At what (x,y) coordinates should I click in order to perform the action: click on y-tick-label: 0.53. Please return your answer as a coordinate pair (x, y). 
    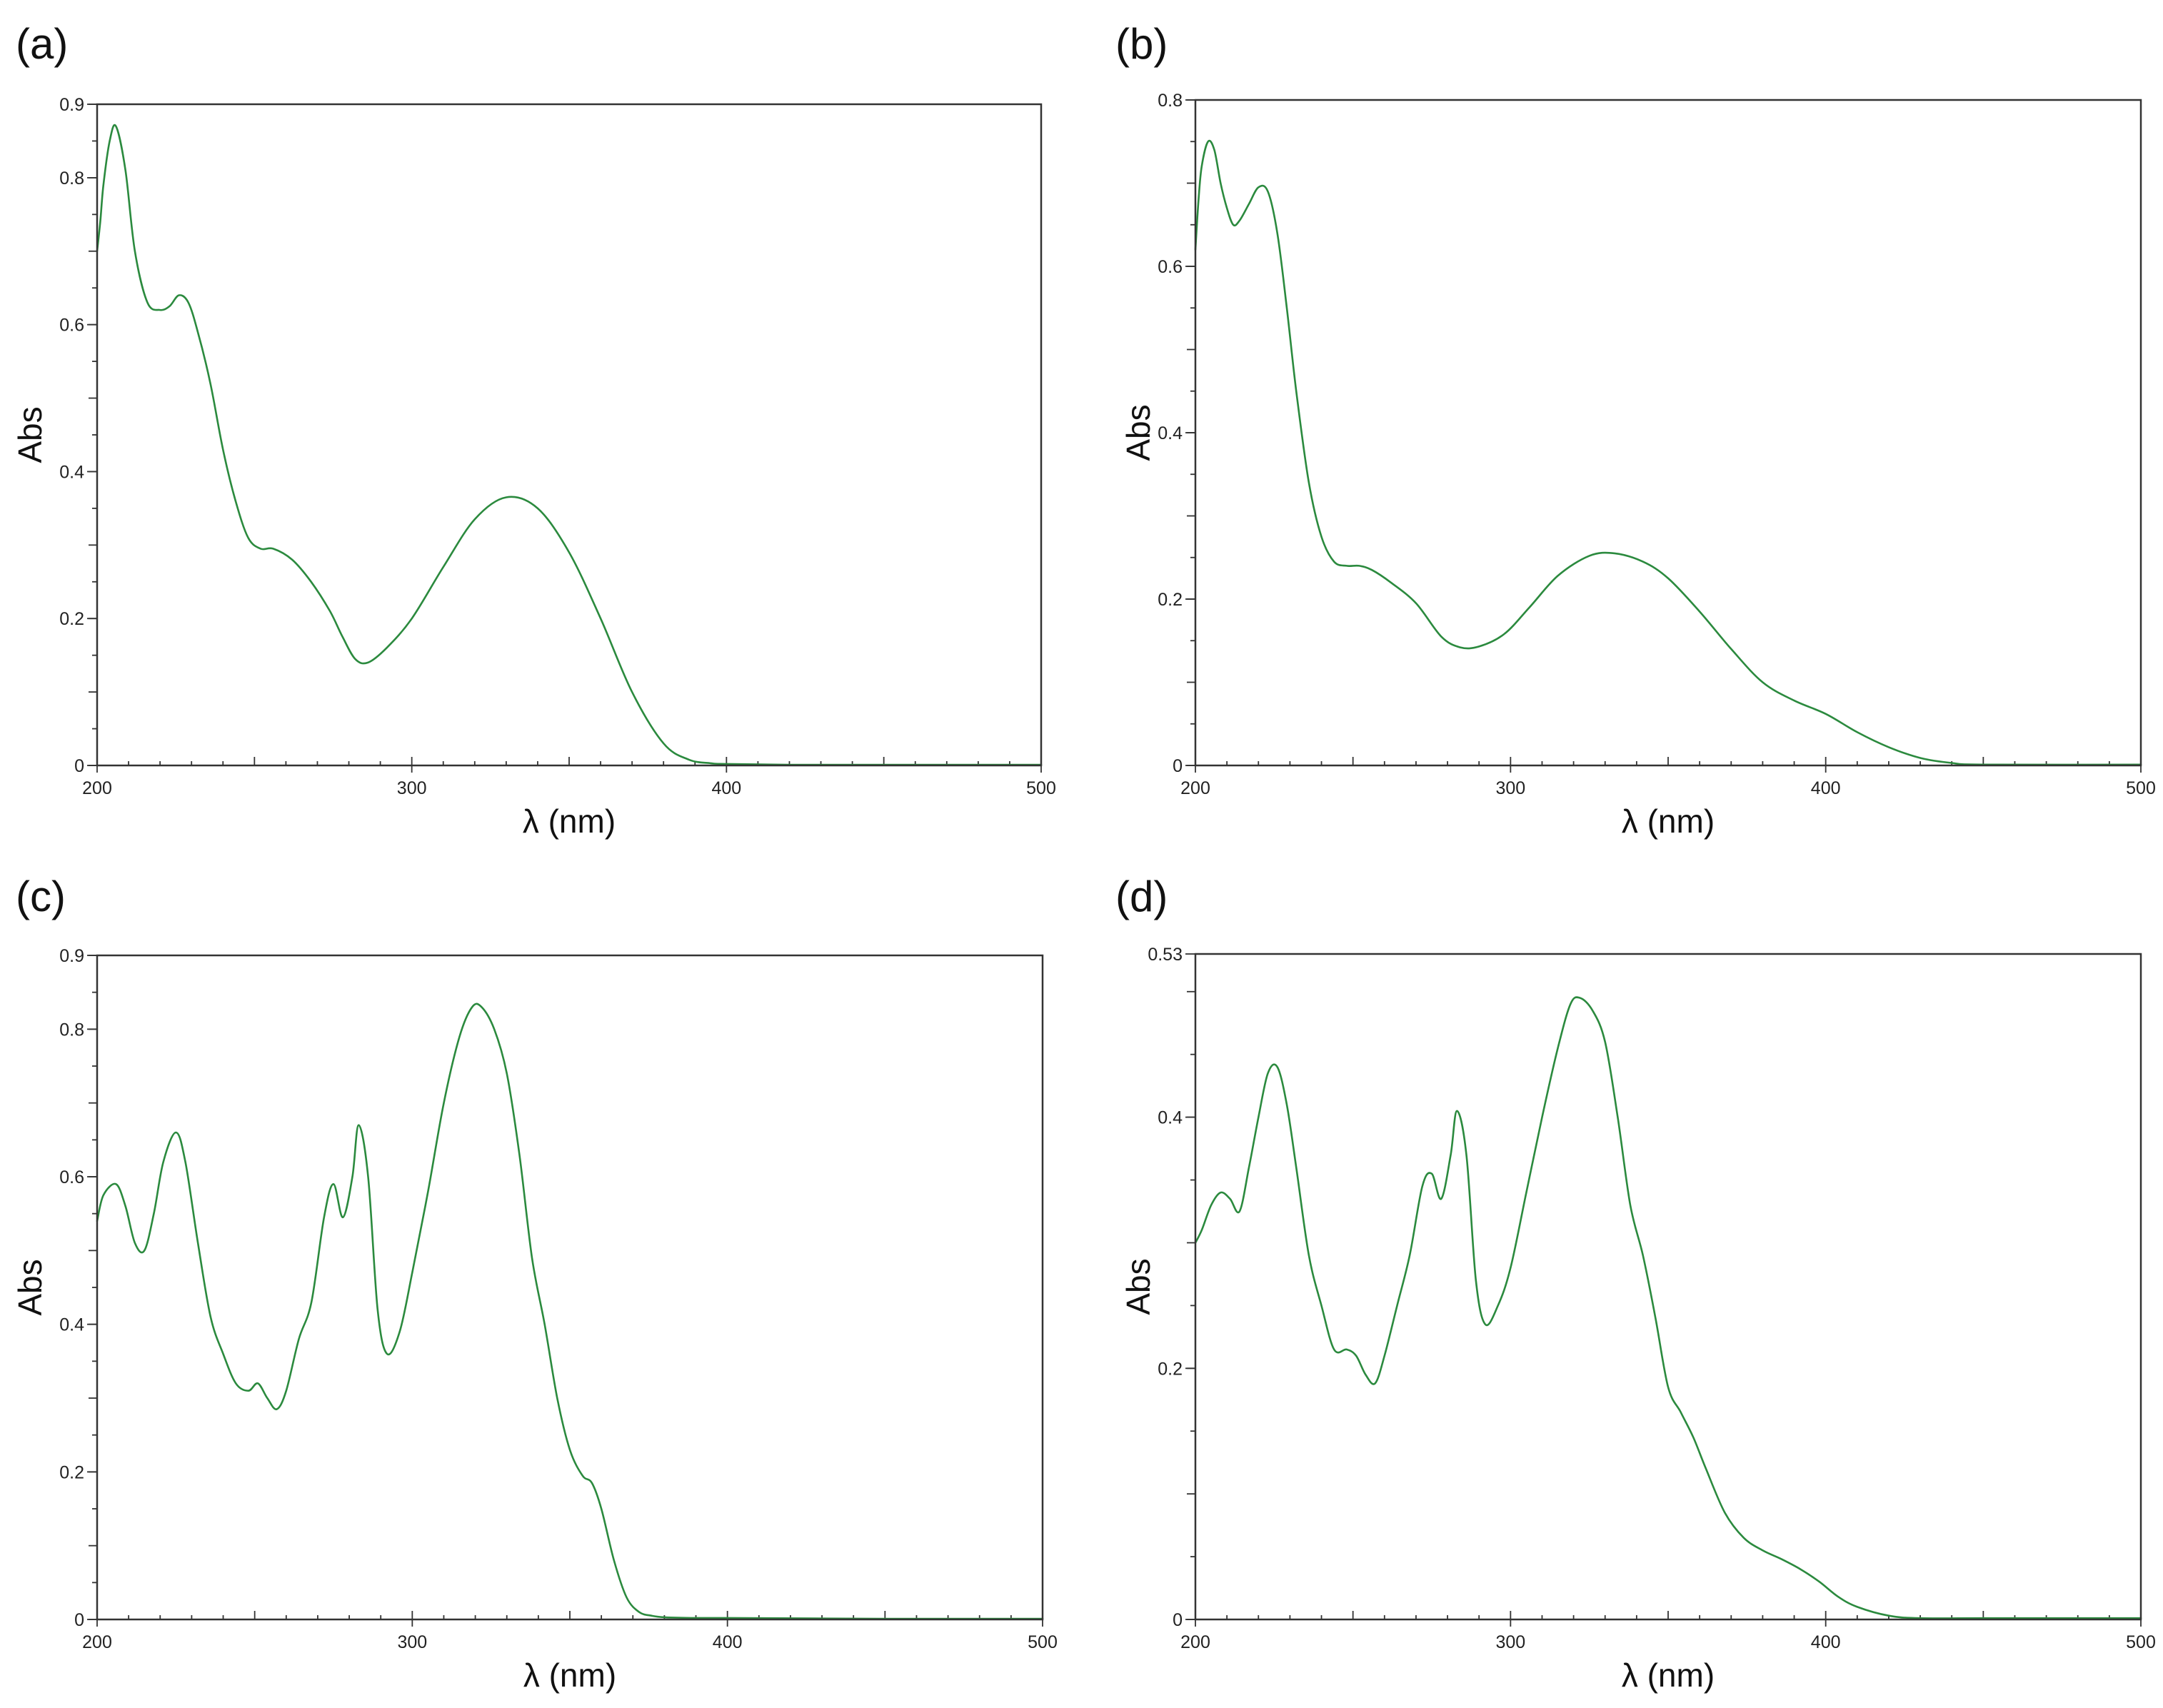
    Looking at the image, I should click on (1165, 955).